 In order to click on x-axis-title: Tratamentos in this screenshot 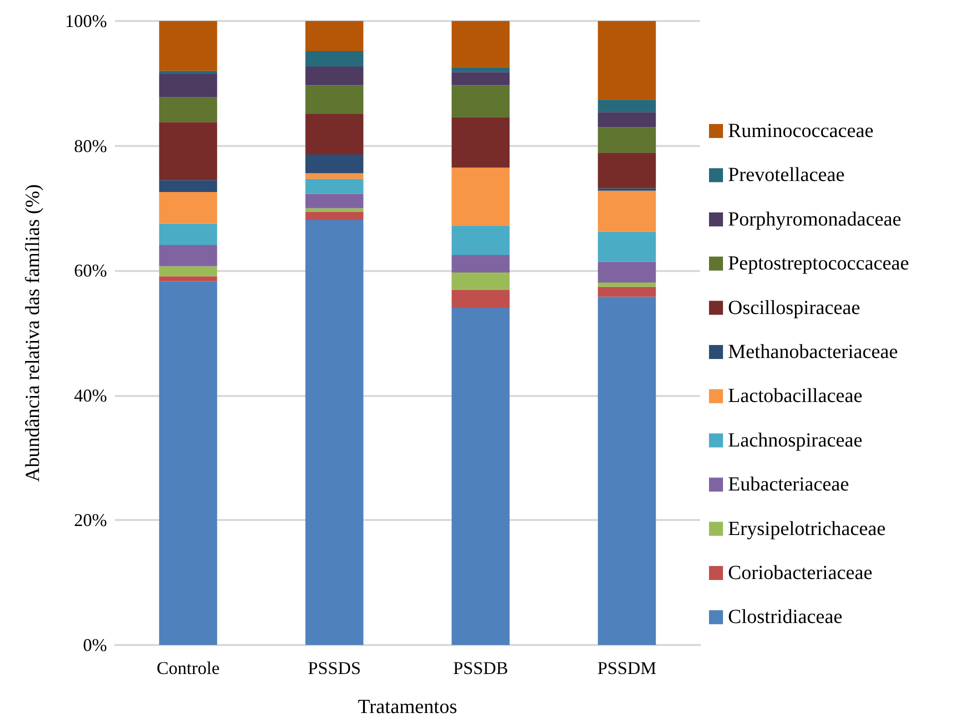, I will do `click(408, 707)`.